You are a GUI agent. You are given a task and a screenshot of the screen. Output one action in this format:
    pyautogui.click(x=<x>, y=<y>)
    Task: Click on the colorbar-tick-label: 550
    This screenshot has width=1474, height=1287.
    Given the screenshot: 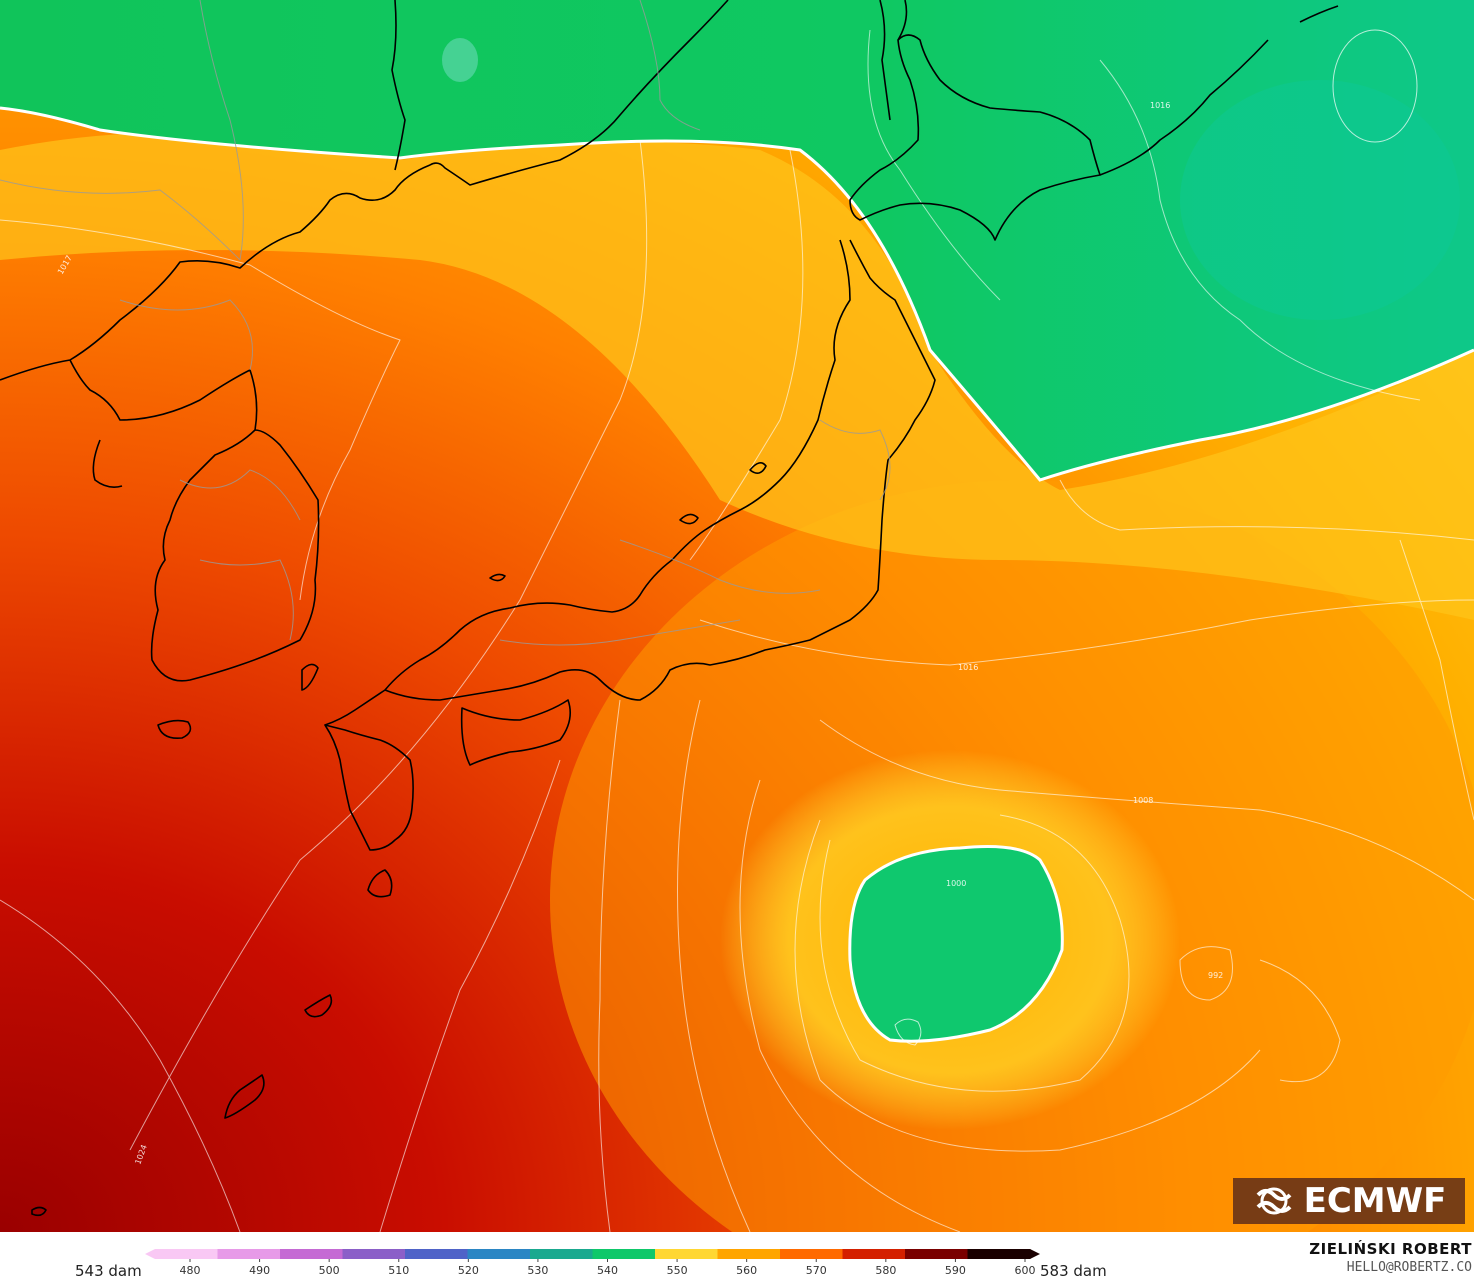 What is the action you would take?
    pyautogui.click(x=677, y=1270)
    